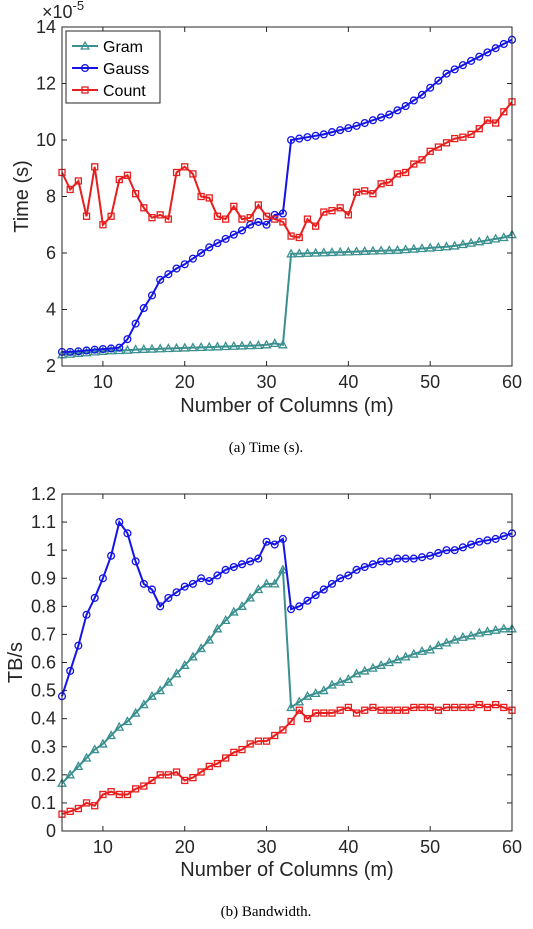 The image size is (533, 929). What do you see at coordinates (430, 847) in the screenshot?
I see `bandwidth-x-tick-label: 50` at bounding box center [430, 847].